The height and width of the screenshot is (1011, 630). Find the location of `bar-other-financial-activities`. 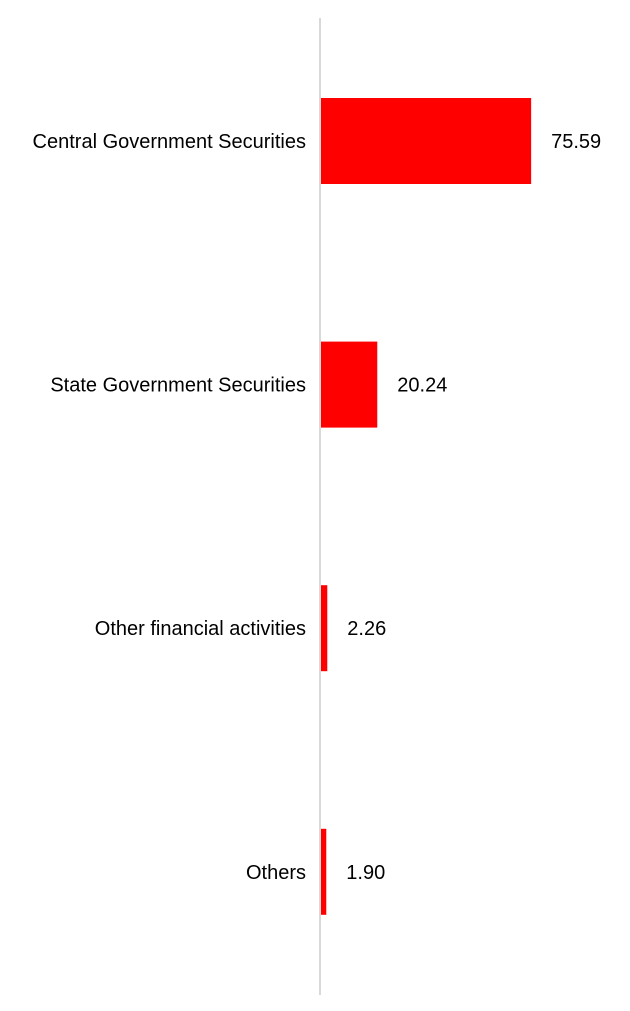

bar-other-financial-activities is located at coordinates (324, 628).